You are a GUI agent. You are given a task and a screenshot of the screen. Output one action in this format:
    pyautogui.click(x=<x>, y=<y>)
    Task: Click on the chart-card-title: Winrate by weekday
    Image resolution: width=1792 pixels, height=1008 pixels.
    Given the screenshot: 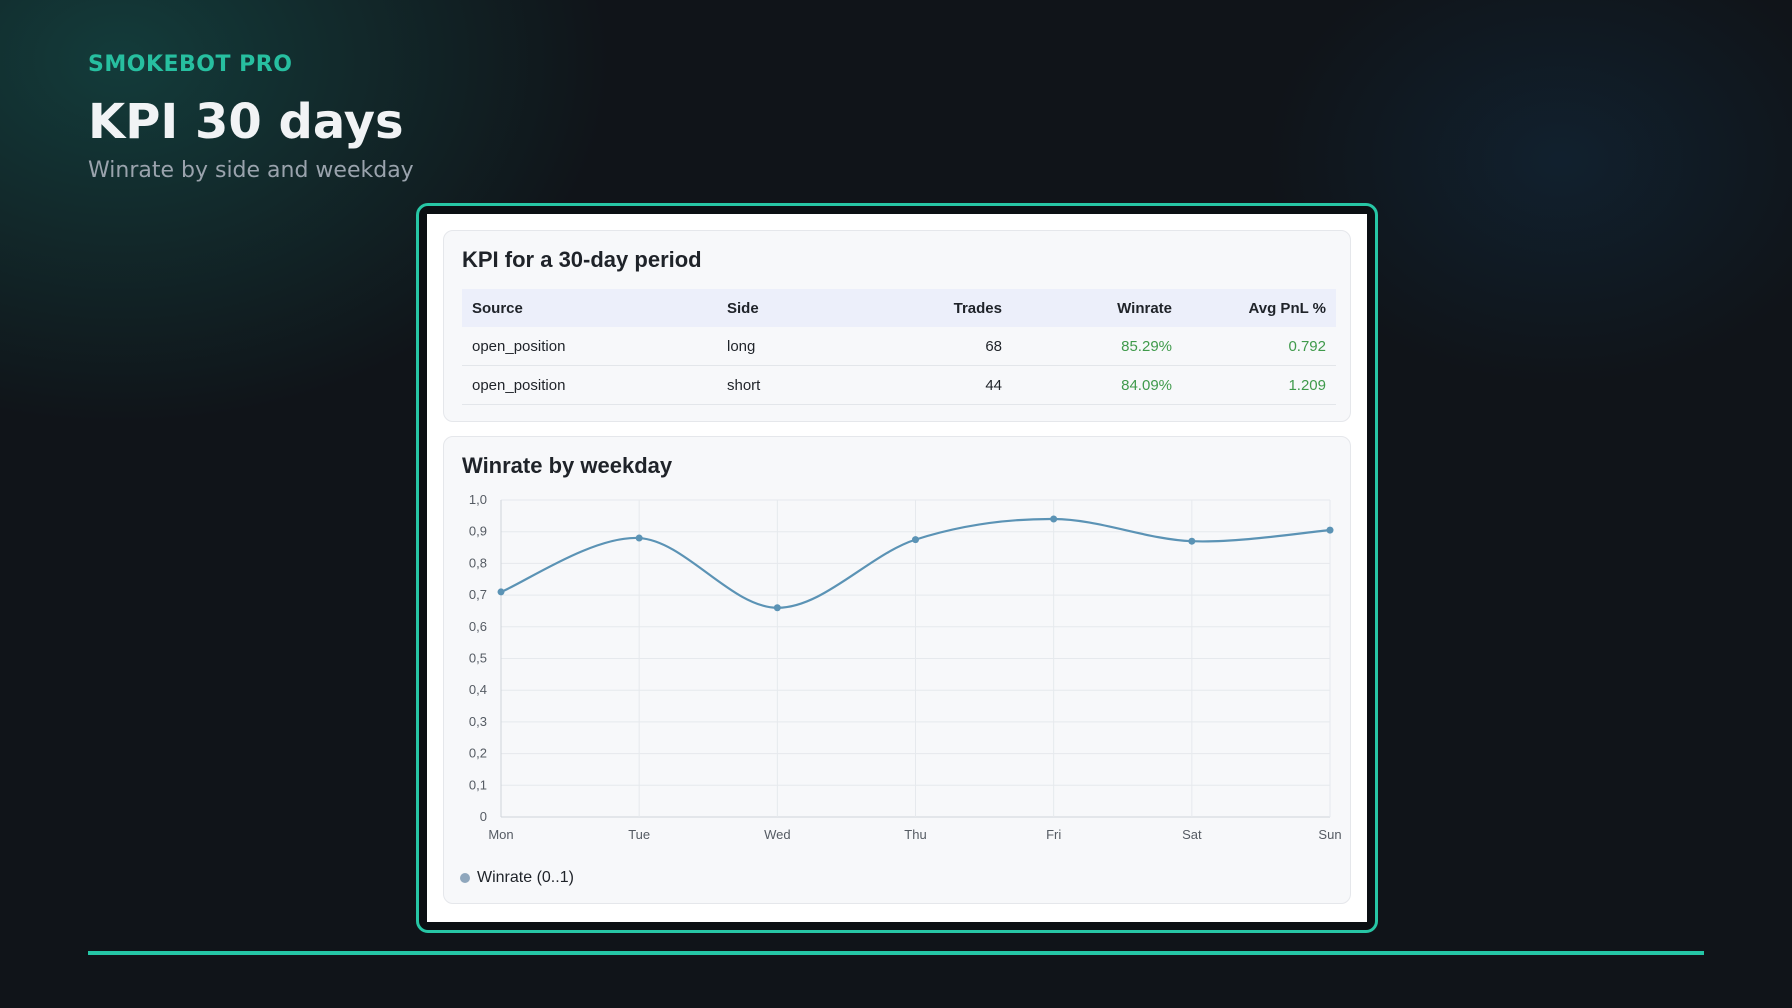 What is the action you would take?
    pyautogui.click(x=567, y=465)
    